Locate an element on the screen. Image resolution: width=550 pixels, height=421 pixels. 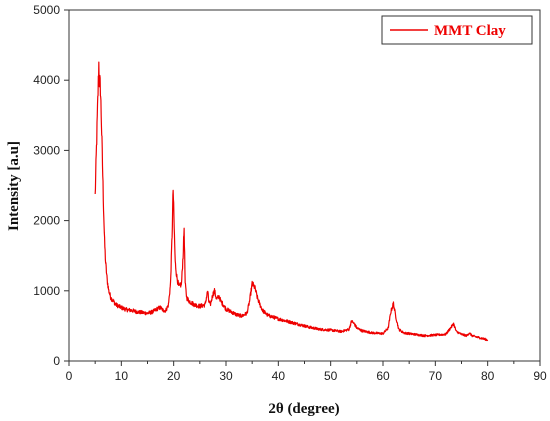
y-axis-ticks: 0 1000 2000 3000 4000 5000 is located at coordinates (51, 185).